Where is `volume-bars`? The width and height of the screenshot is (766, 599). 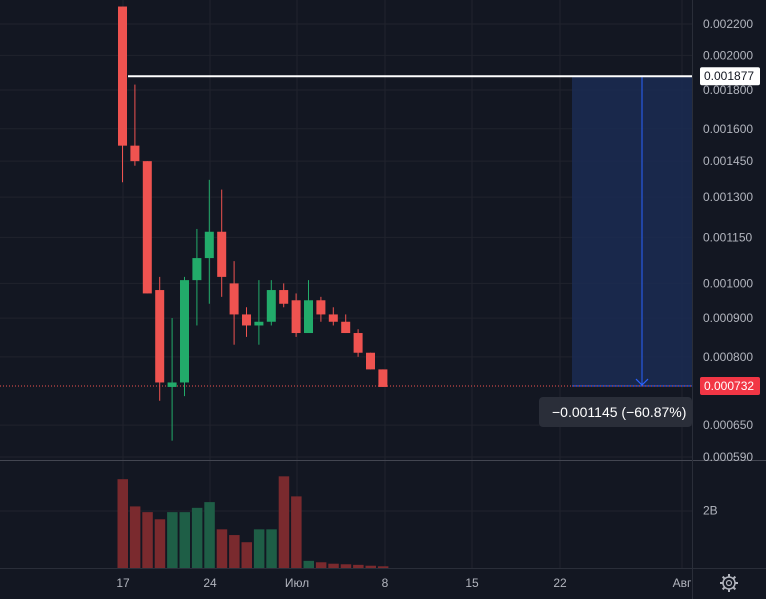
volume-bars is located at coordinates (253, 522).